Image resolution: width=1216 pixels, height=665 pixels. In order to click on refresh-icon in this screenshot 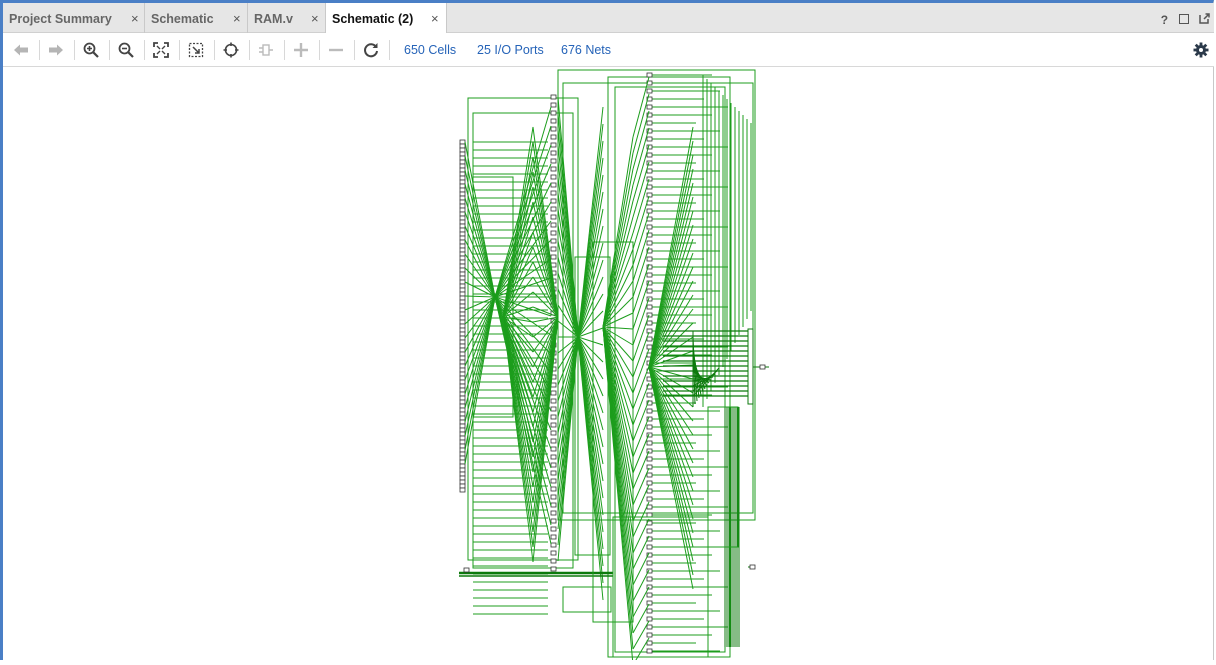, I will do `click(371, 50)`.